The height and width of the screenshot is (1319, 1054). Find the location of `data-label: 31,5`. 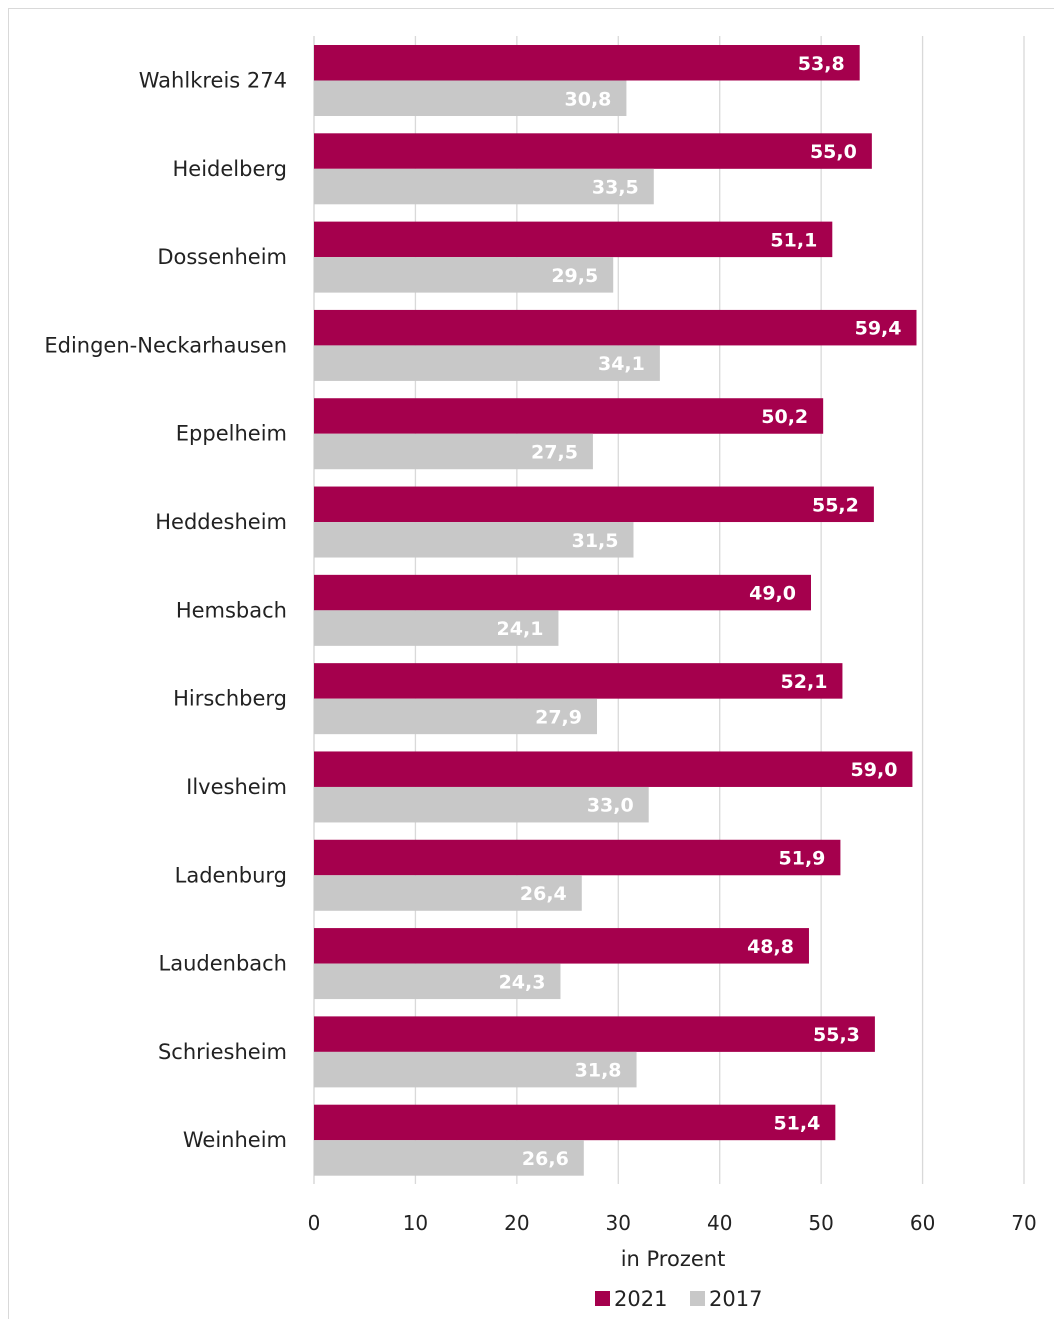

data-label: 31,5 is located at coordinates (595, 541).